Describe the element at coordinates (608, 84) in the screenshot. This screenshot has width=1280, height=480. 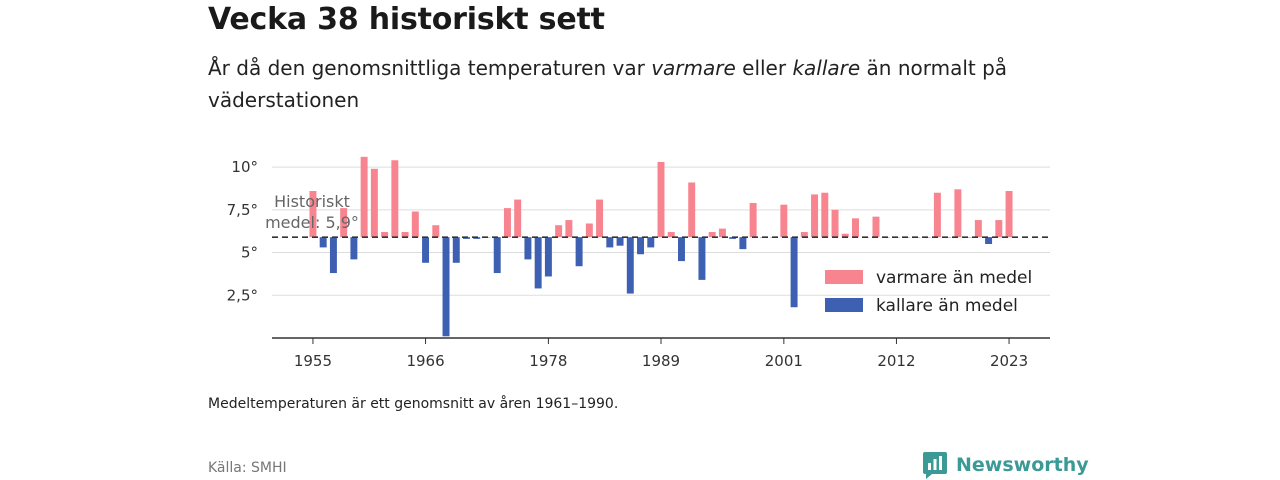
I see `subtitle-part-3: än normalt på väderstationen` at that location.